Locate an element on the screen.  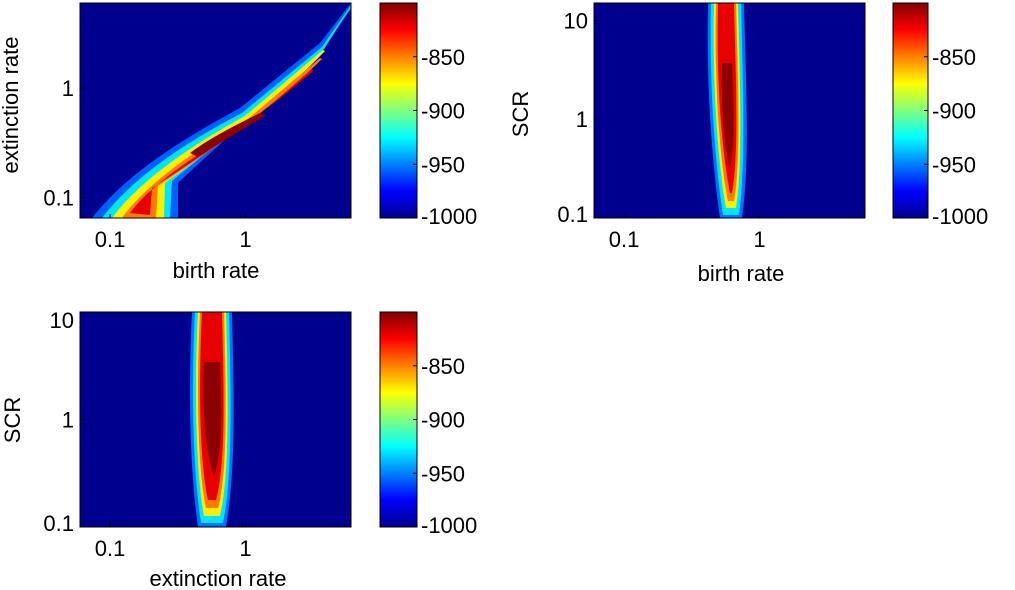
colorbar-3-tick-0: -850 is located at coordinates (443, 366).